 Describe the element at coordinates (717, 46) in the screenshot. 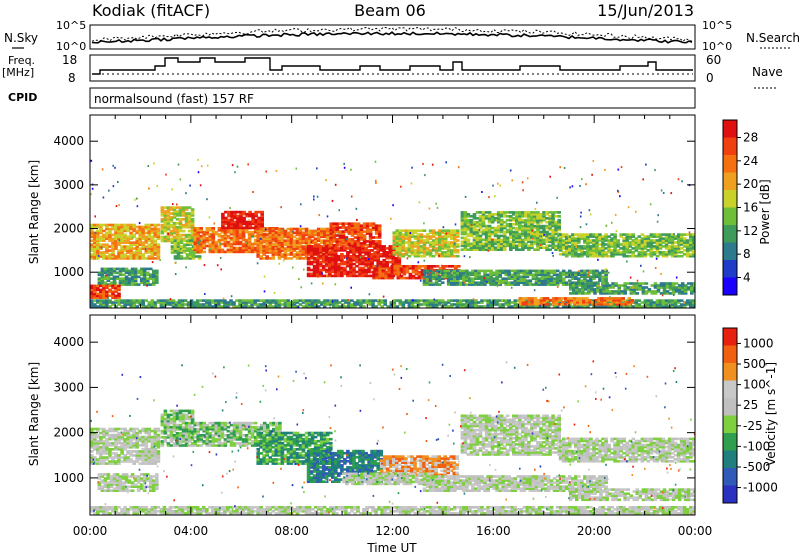

I see `noise-right-tick-low: 10^0` at that location.